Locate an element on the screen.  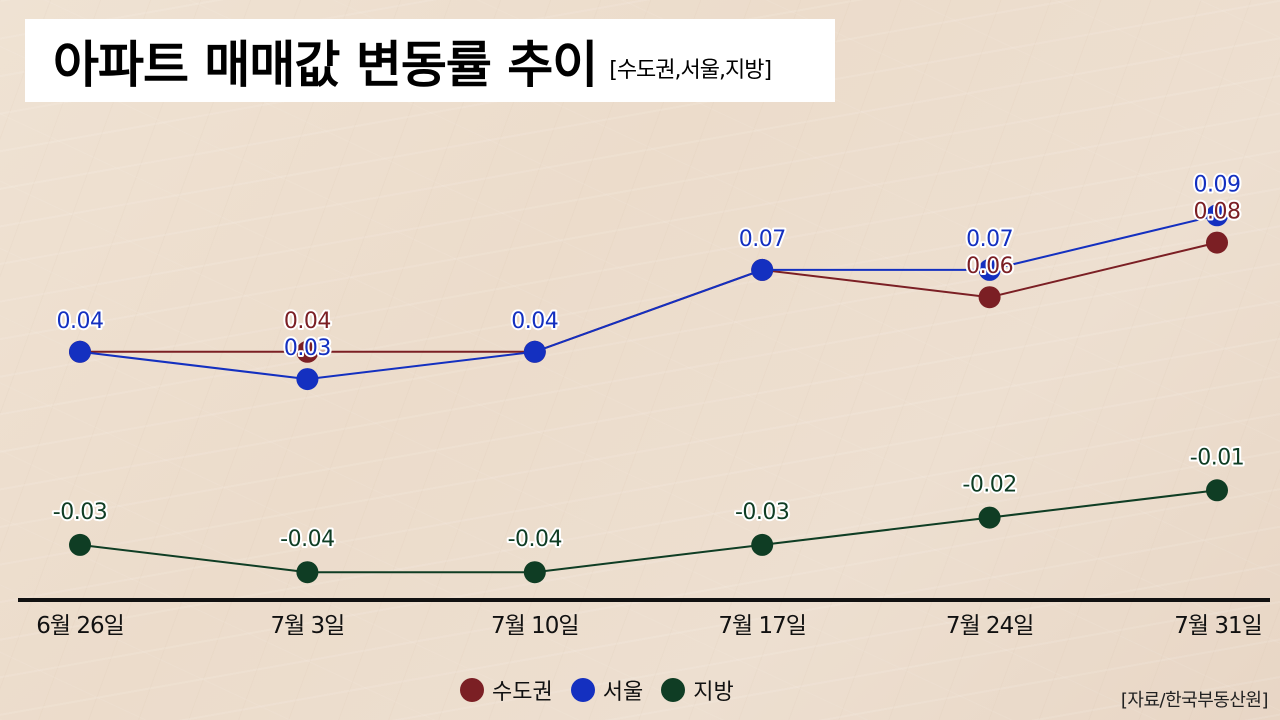
title-box: 아파트 매매값 변동률 추이 [수도권,서울,지방] is located at coordinates (430, 60).